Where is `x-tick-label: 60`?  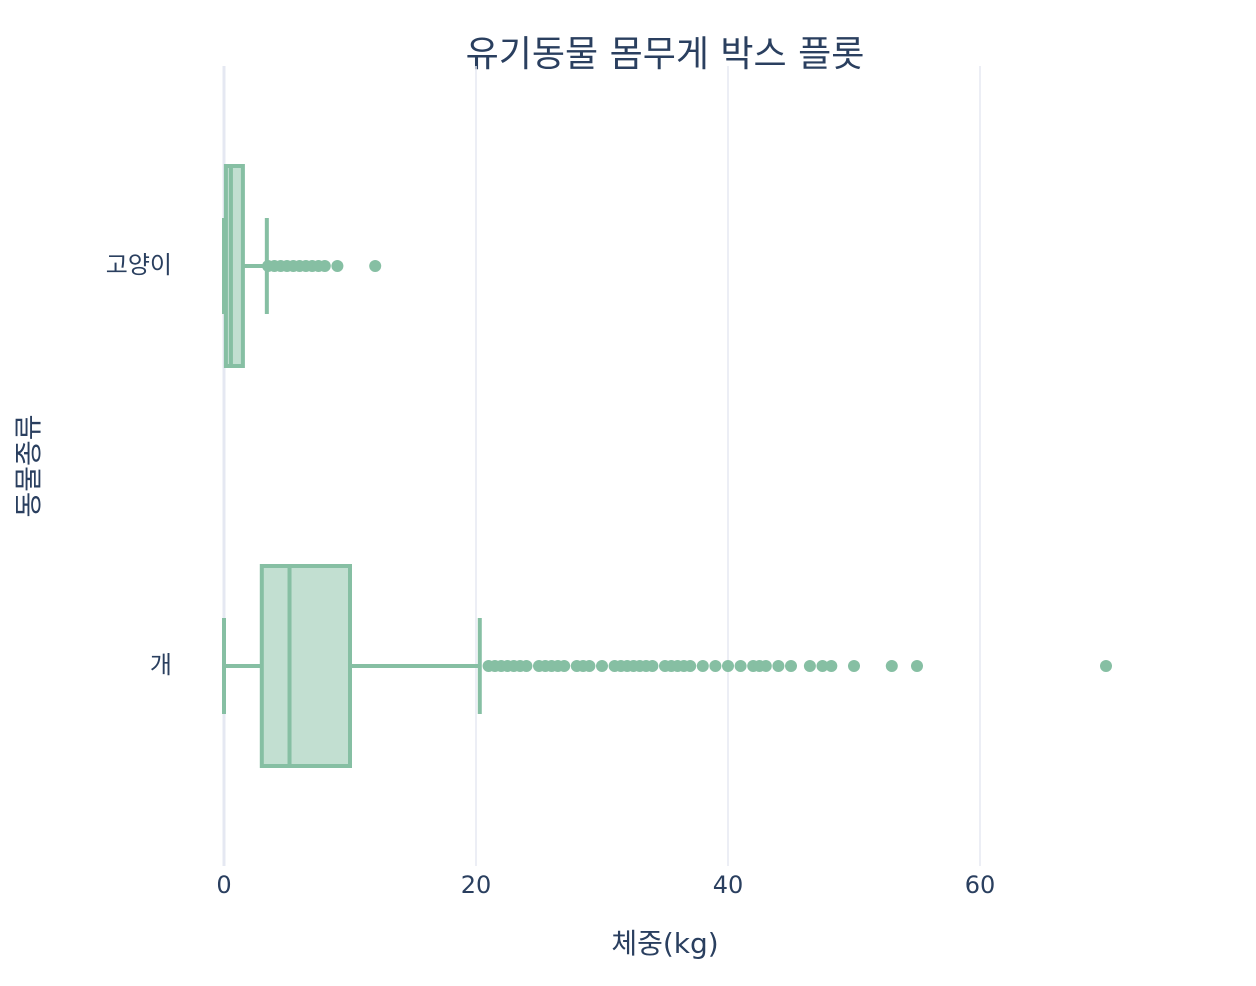 x-tick-label: 60 is located at coordinates (980, 885).